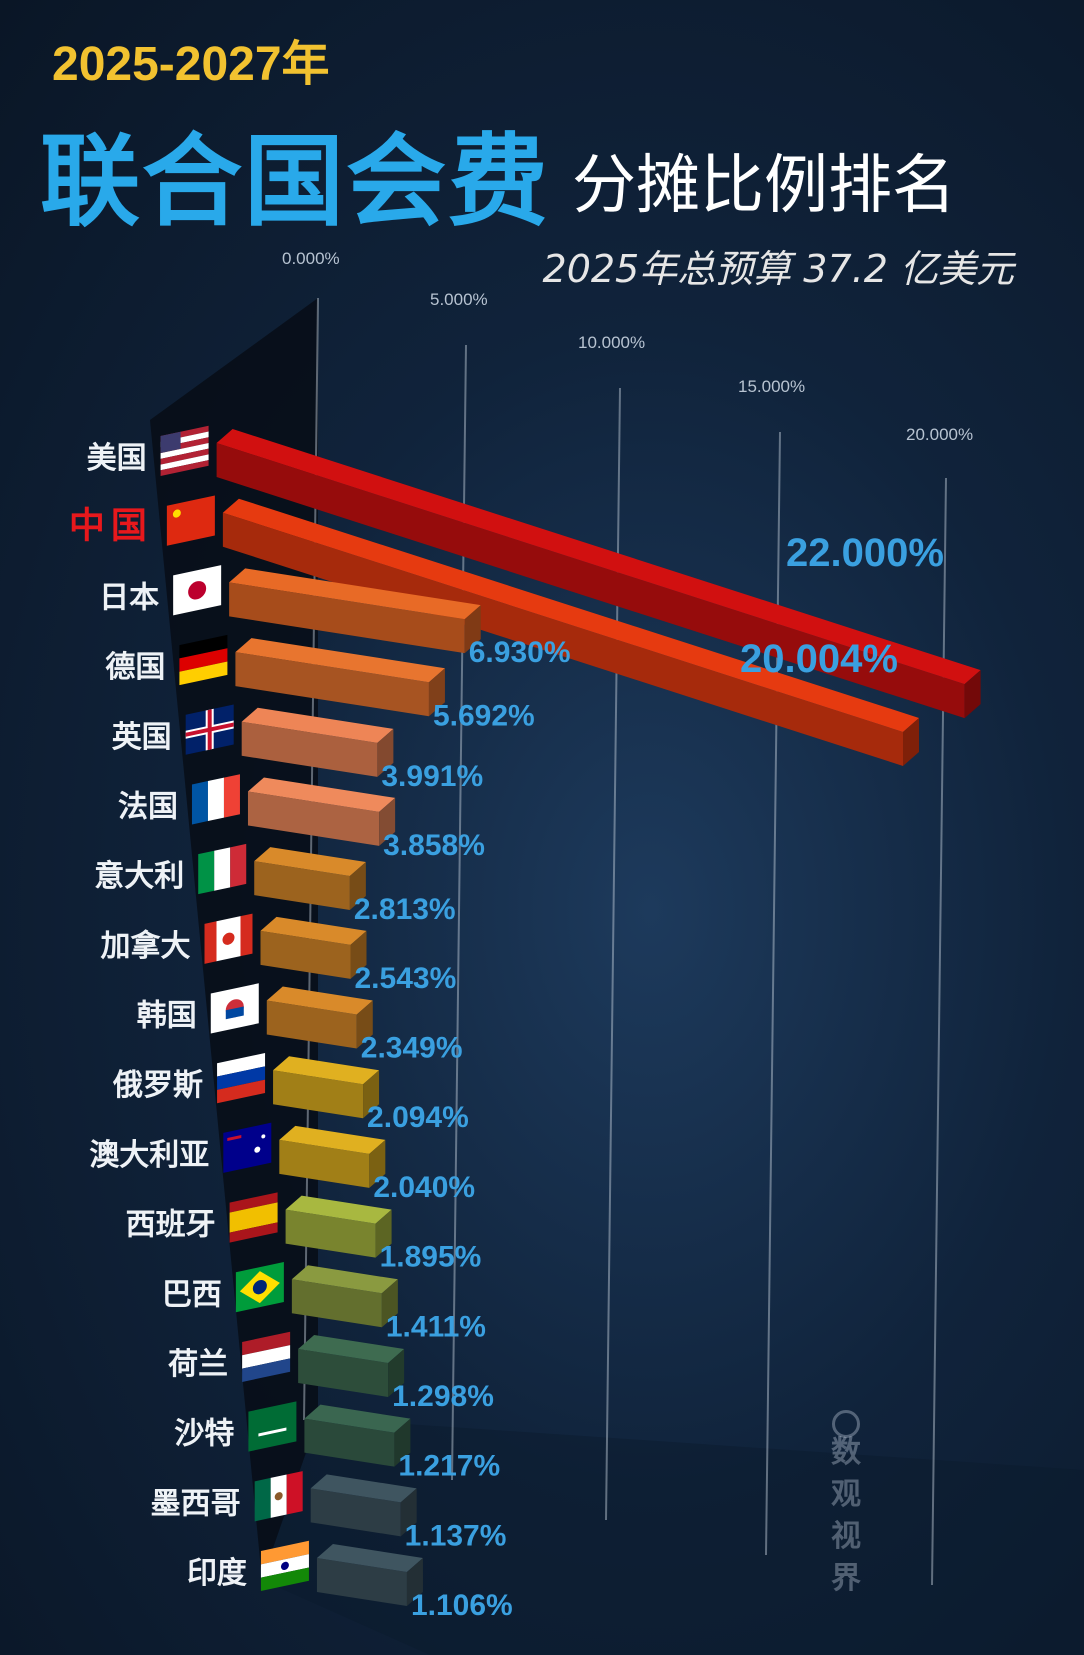 The height and width of the screenshot is (1655, 1084). Describe the element at coordinates (432, 776) in the screenshot. I see `data-label: 3.991%` at that location.